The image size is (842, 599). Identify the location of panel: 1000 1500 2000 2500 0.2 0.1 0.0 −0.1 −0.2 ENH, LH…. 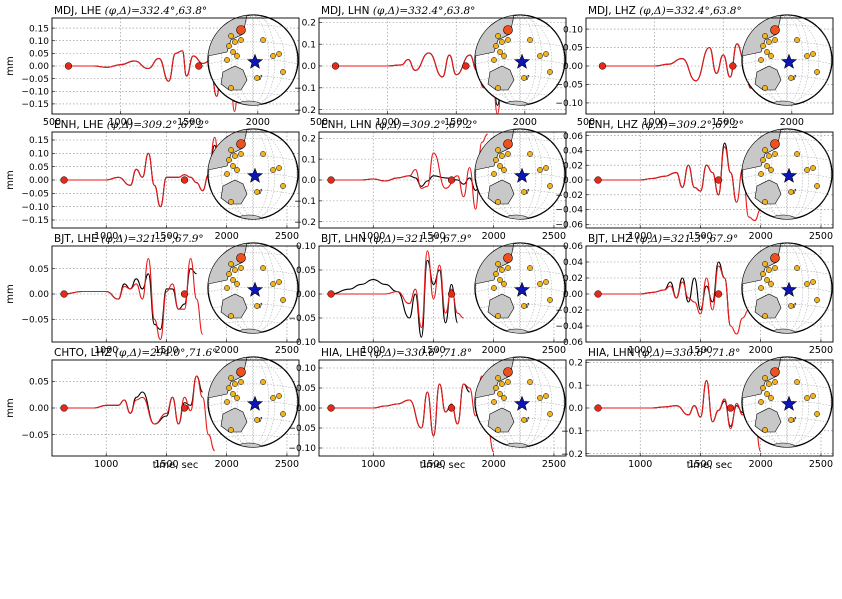
(430, 180).